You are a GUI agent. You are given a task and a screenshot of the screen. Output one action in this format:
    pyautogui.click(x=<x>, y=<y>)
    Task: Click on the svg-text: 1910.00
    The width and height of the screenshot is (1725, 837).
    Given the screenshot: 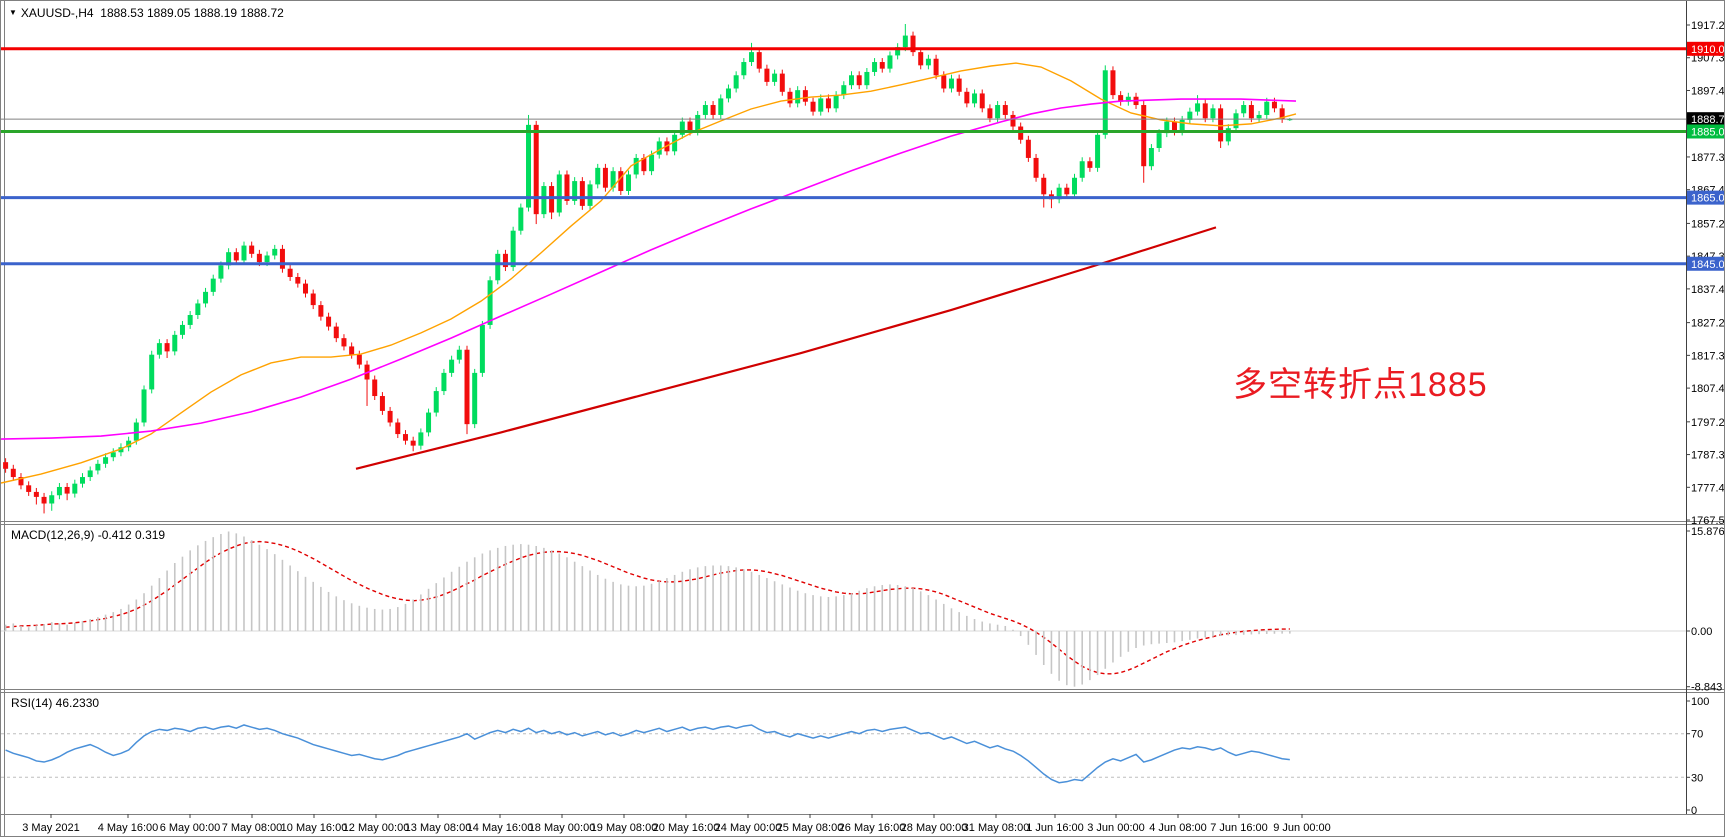 What is the action you would take?
    pyautogui.click(x=1708, y=50)
    